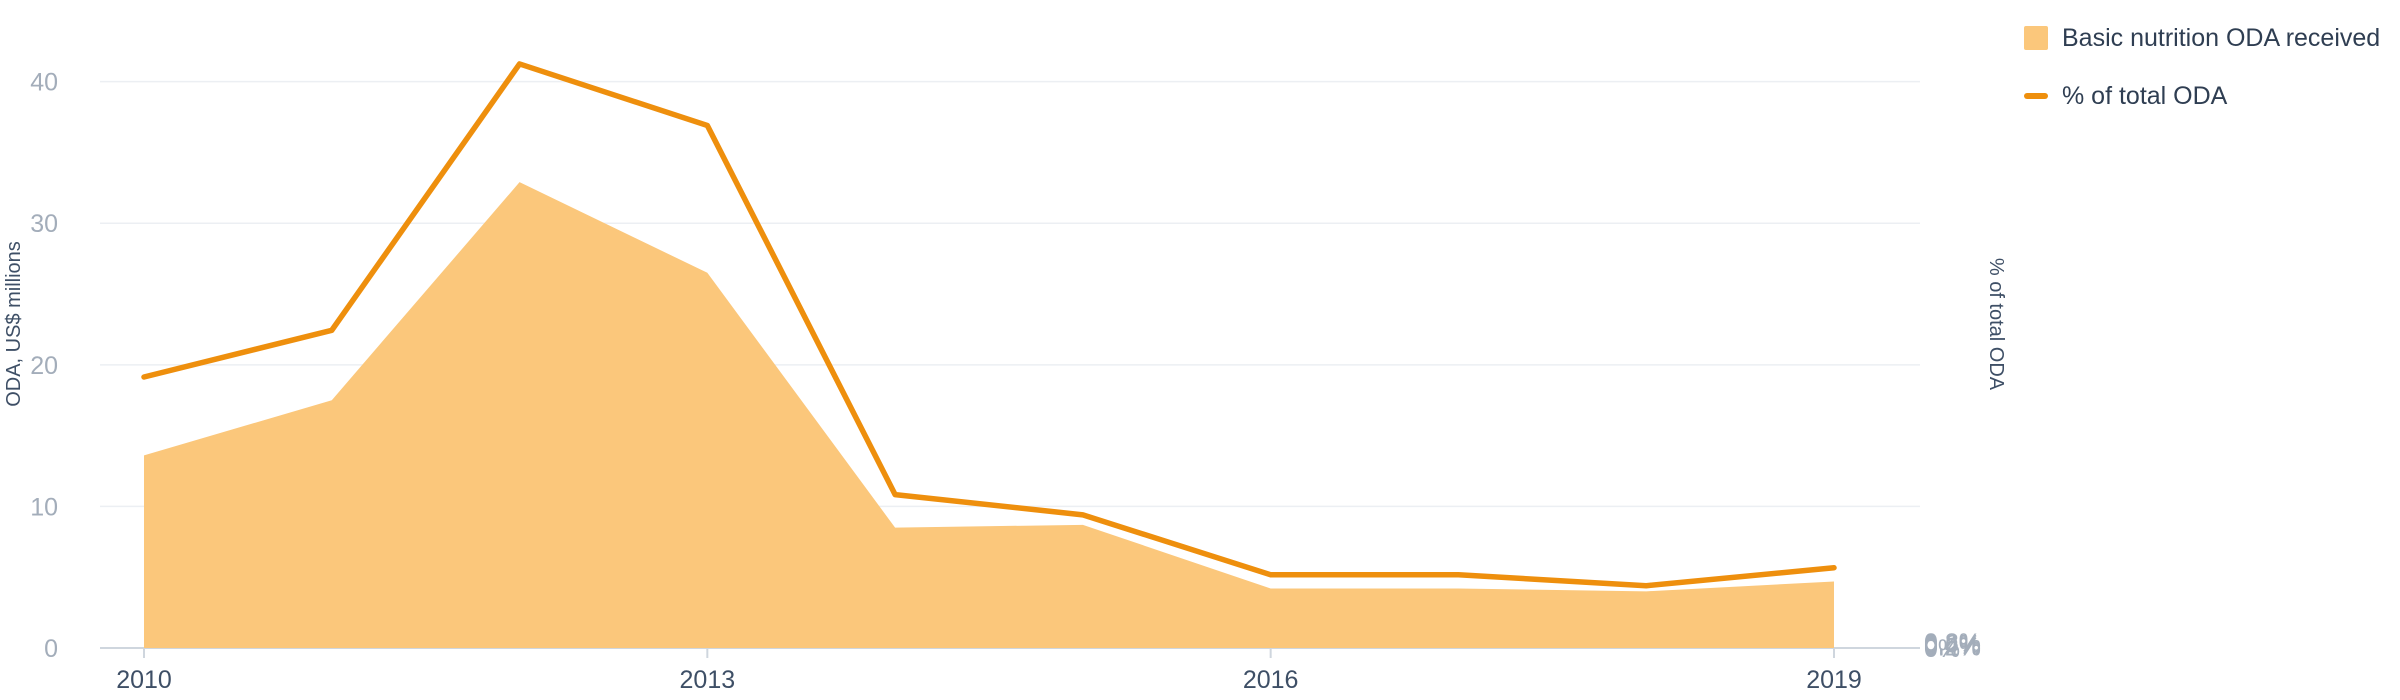  Describe the element at coordinates (1834, 680) in the screenshot. I see `x-tick-label: 2019` at that location.